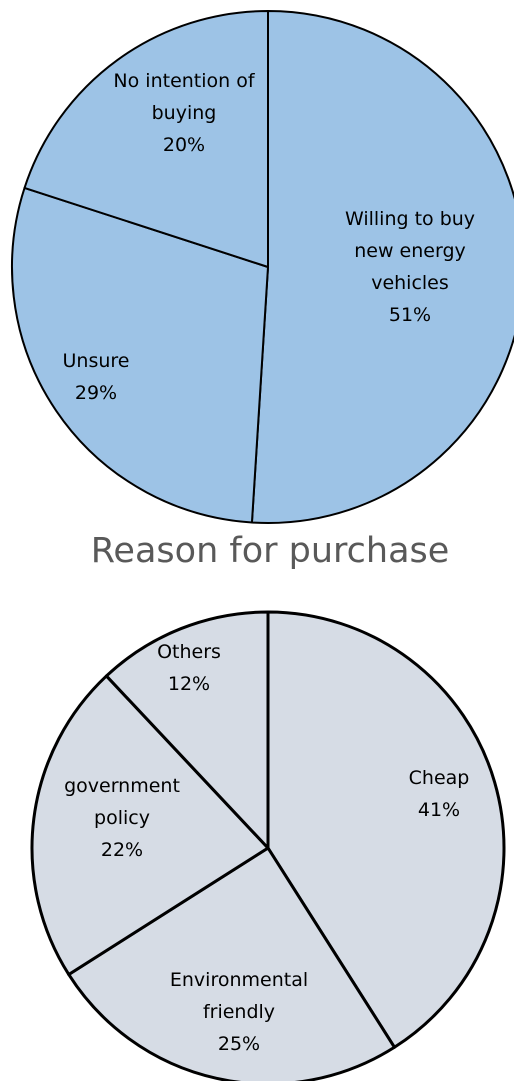 Image resolution: width=514 pixels, height=1085 pixels. Describe the element at coordinates (270, 551) in the screenshot. I see `pie2-title: Reason for purchase` at that location.